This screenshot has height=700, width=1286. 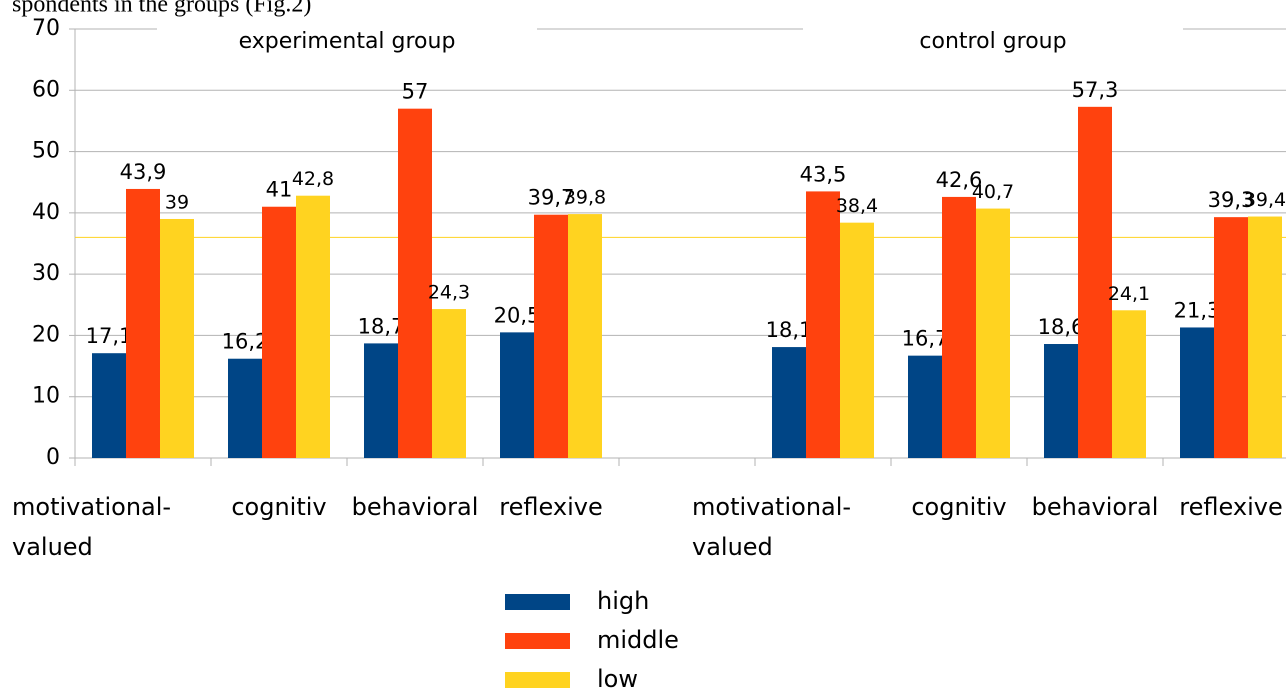 What do you see at coordinates (1231, 200) in the screenshot?
I see `value-label: 39,3` at bounding box center [1231, 200].